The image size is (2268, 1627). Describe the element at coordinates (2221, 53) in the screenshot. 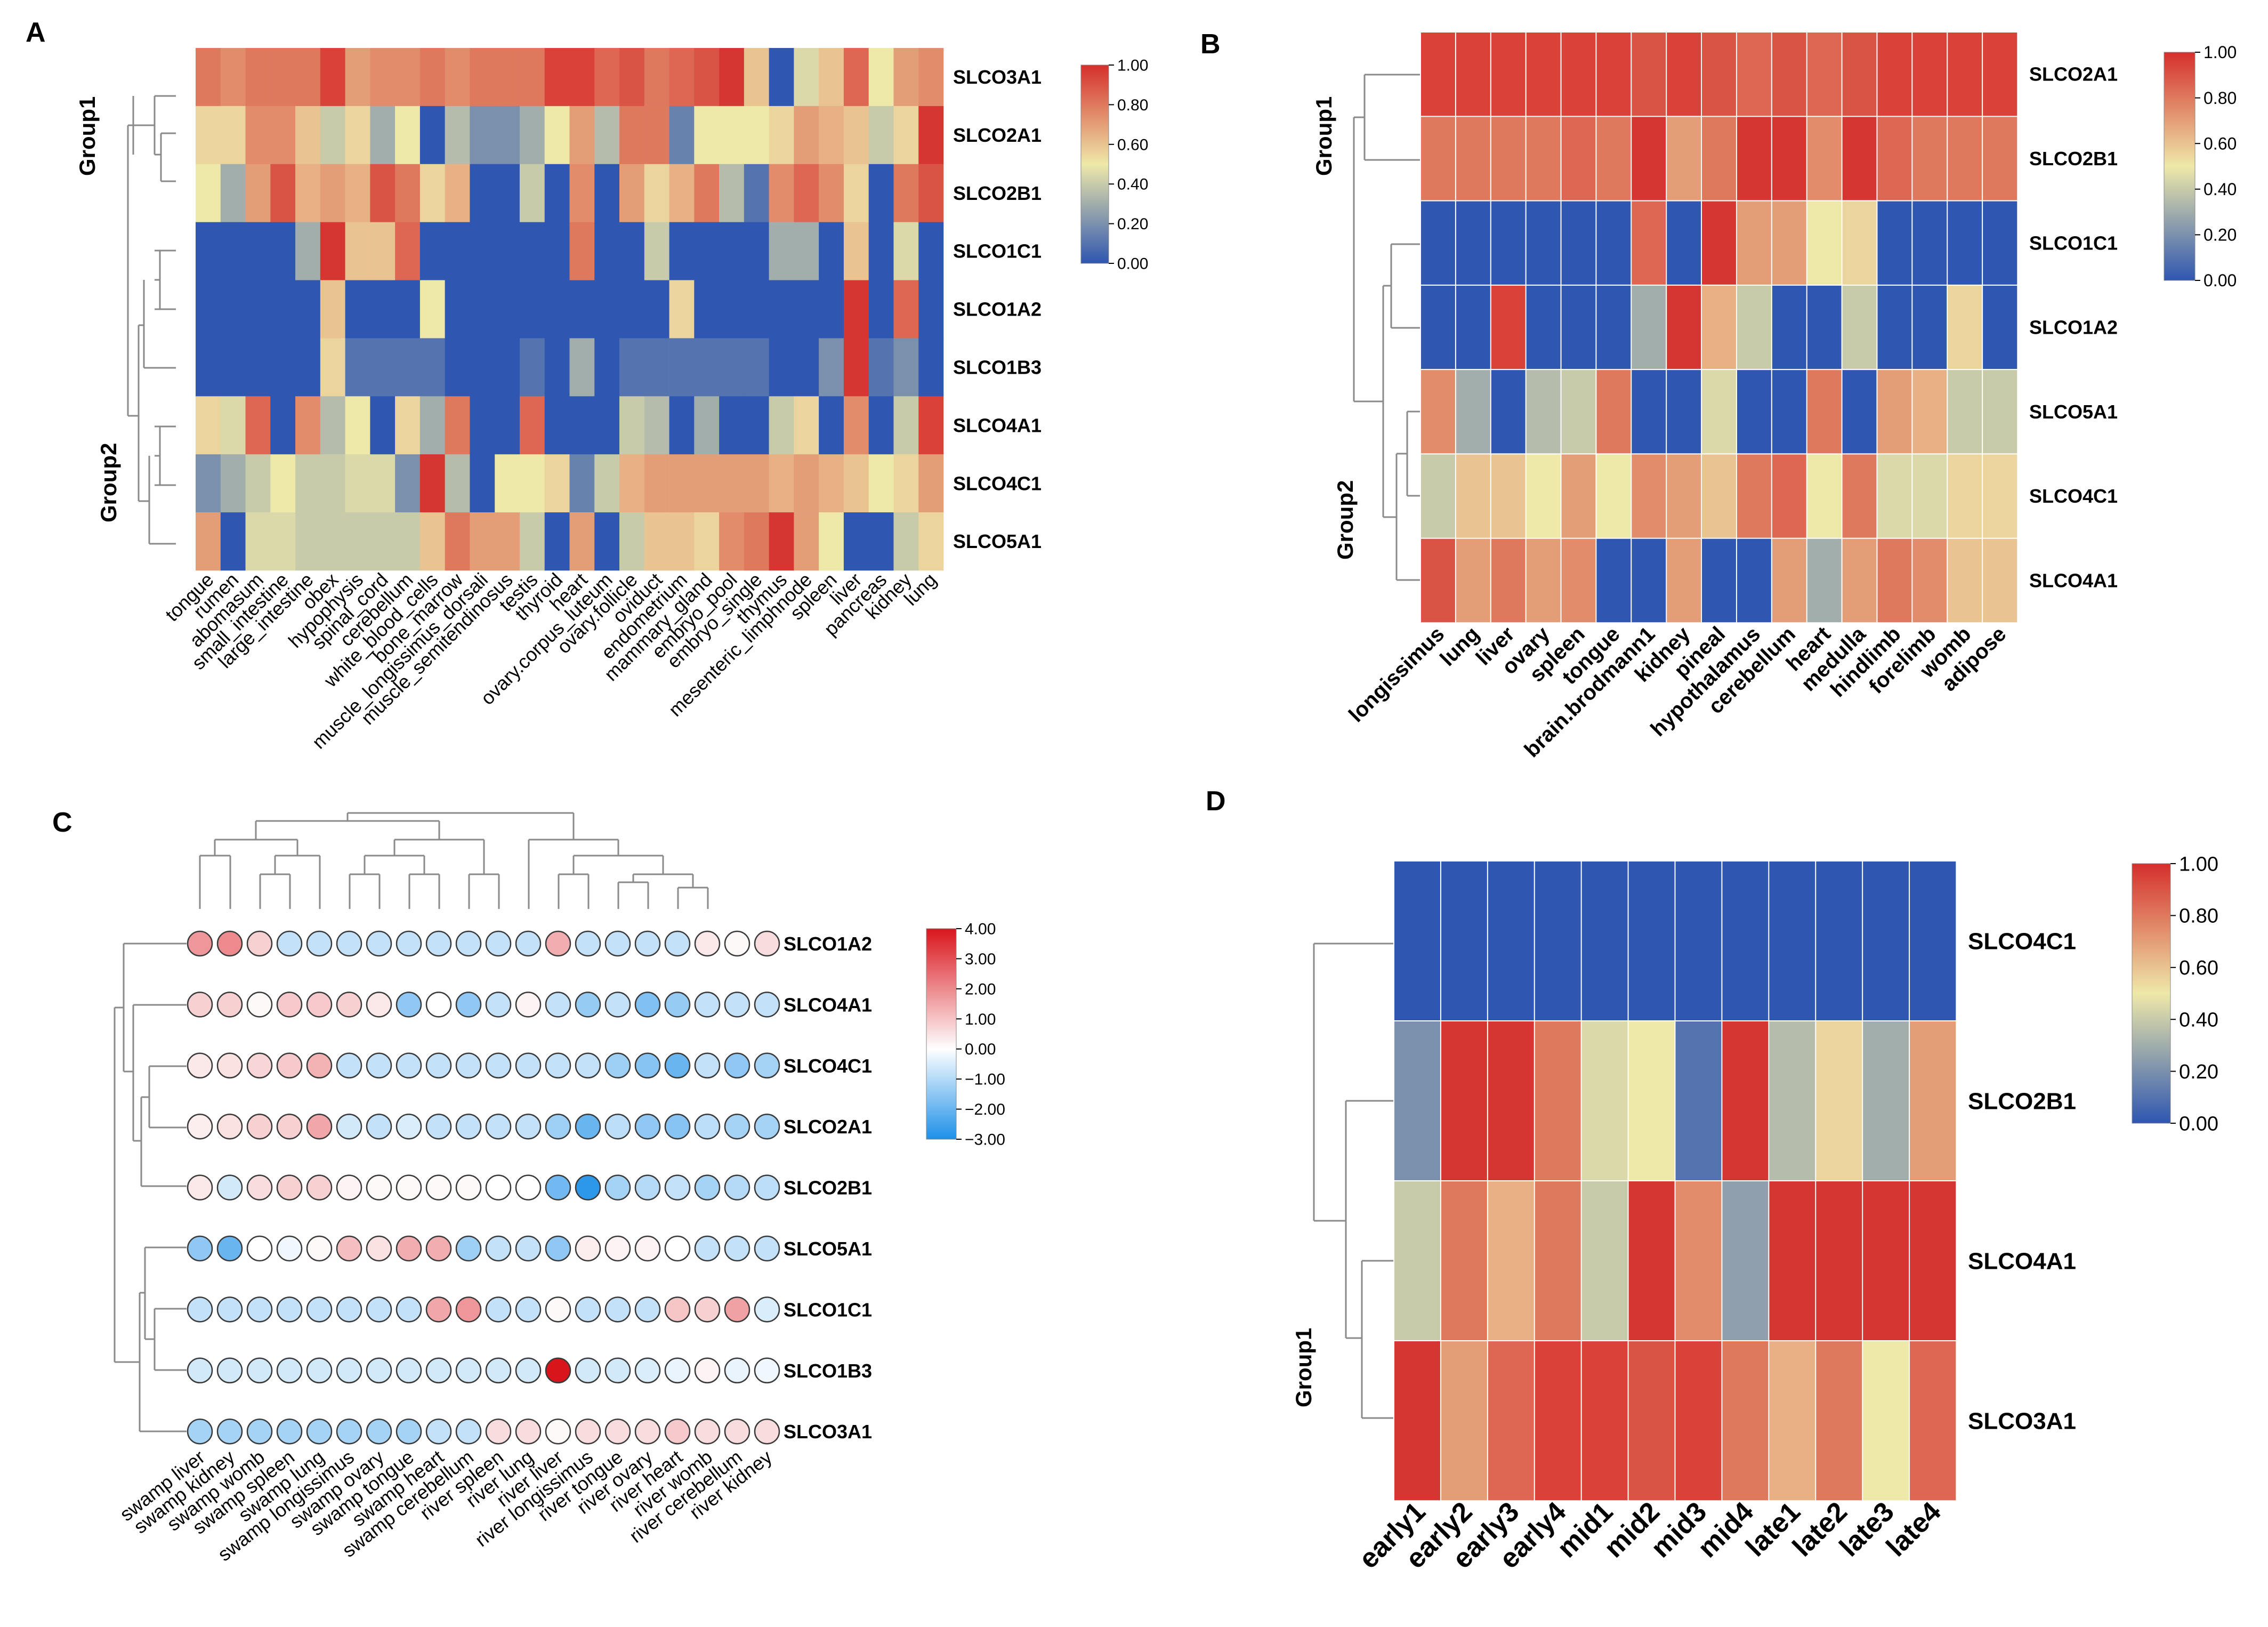

I see `panel-b-colorbar-tick: 1.00` at that location.